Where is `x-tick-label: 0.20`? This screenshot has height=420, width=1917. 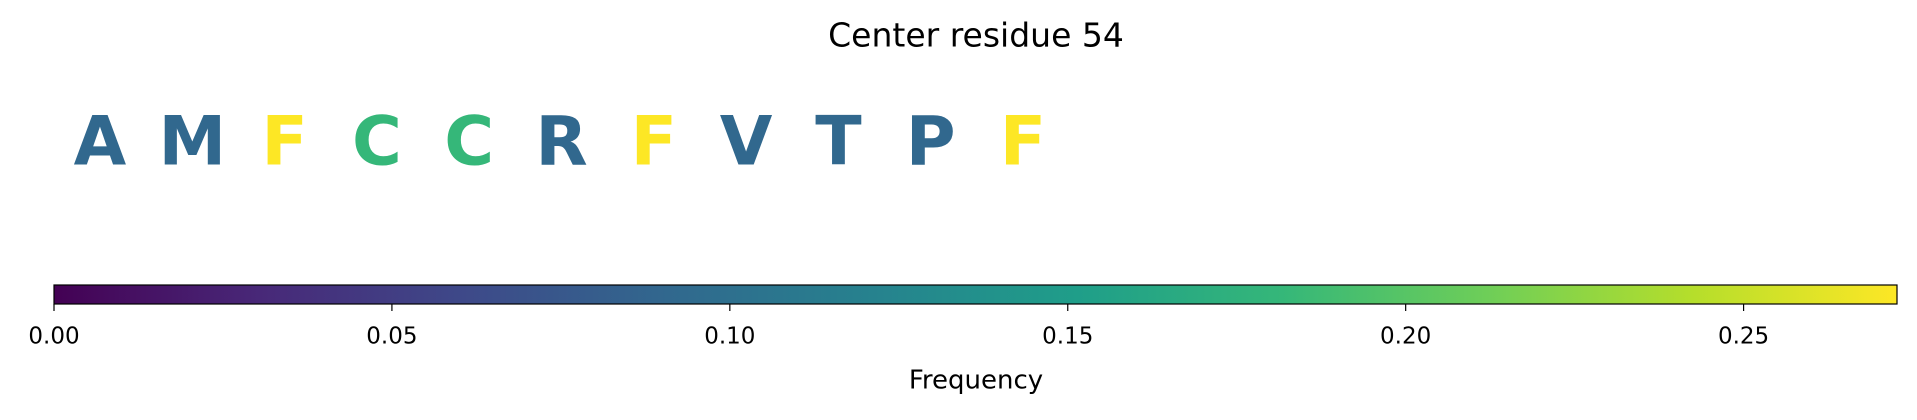
x-tick-label: 0.20 is located at coordinates (1405, 337).